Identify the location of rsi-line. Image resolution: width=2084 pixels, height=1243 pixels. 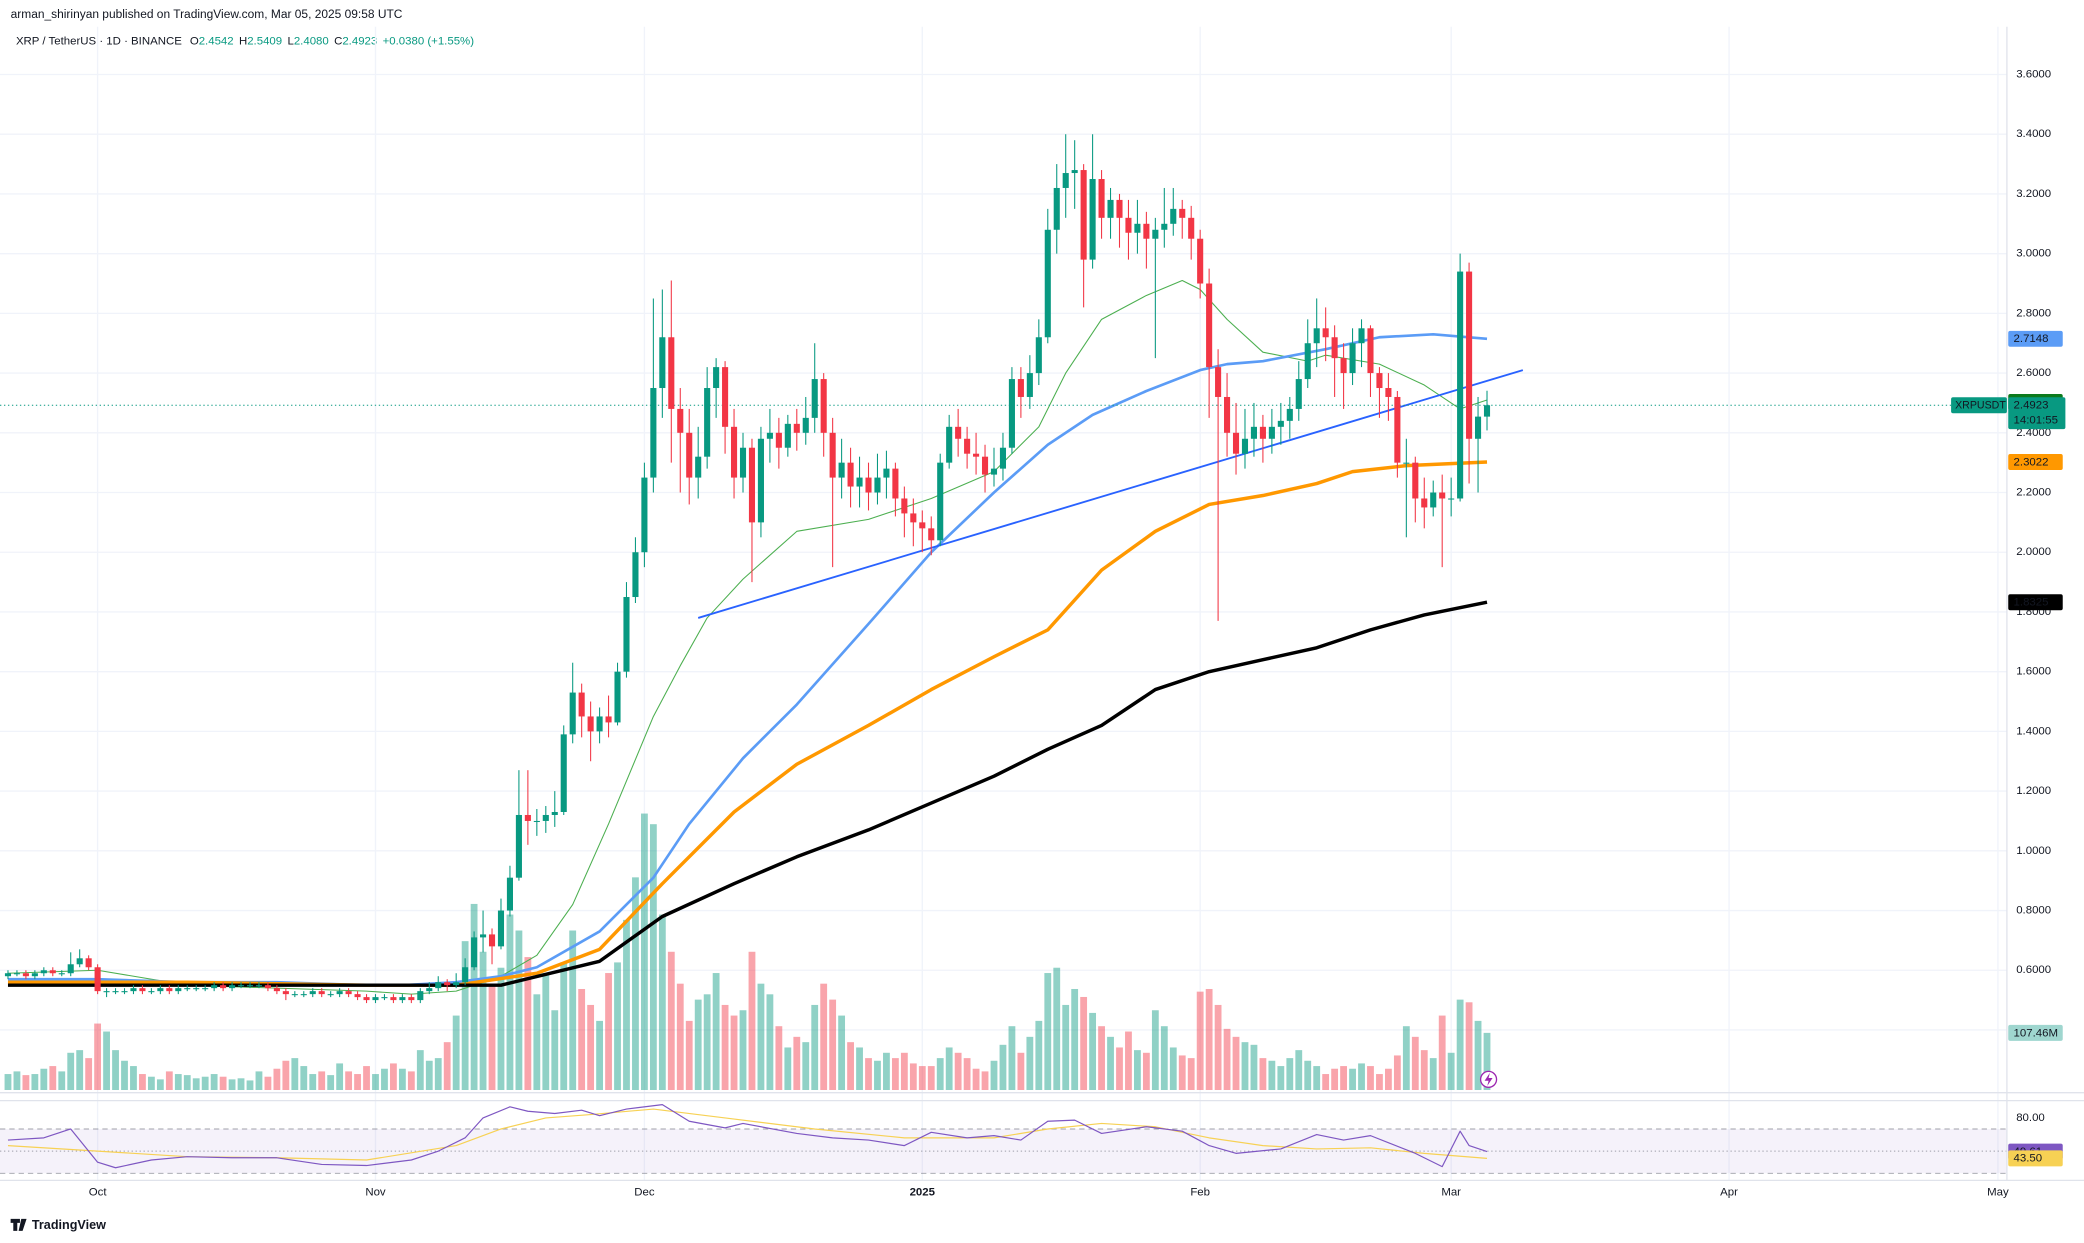
(747, 1136).